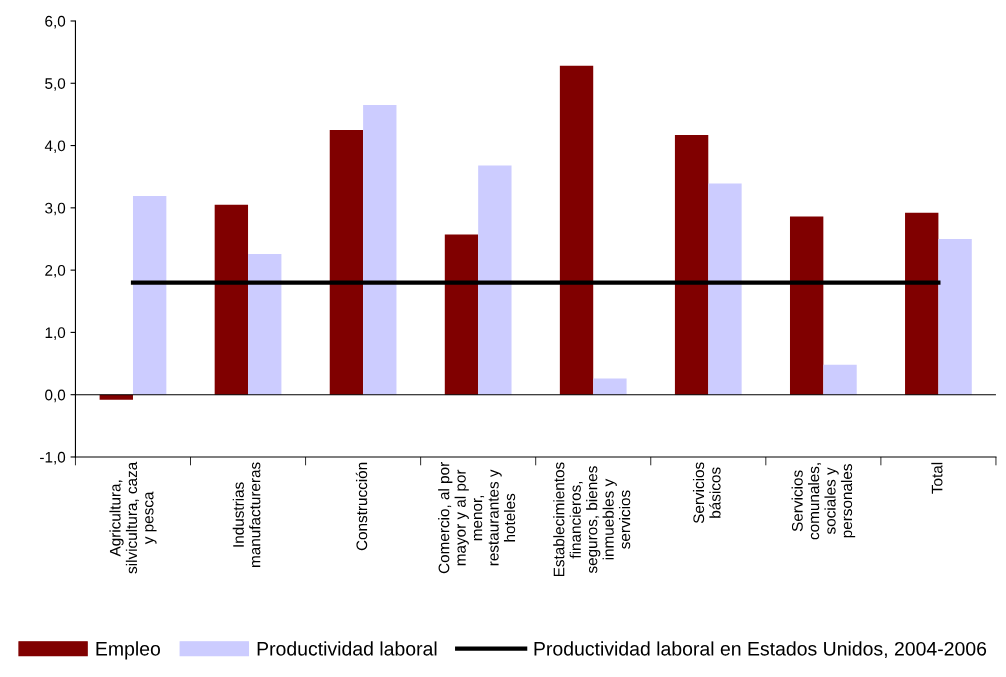  What do you see at coordinates (55, 22) in the screenshot?
I see `y-tick-label: 6,0` at bounding box center [55, 22].